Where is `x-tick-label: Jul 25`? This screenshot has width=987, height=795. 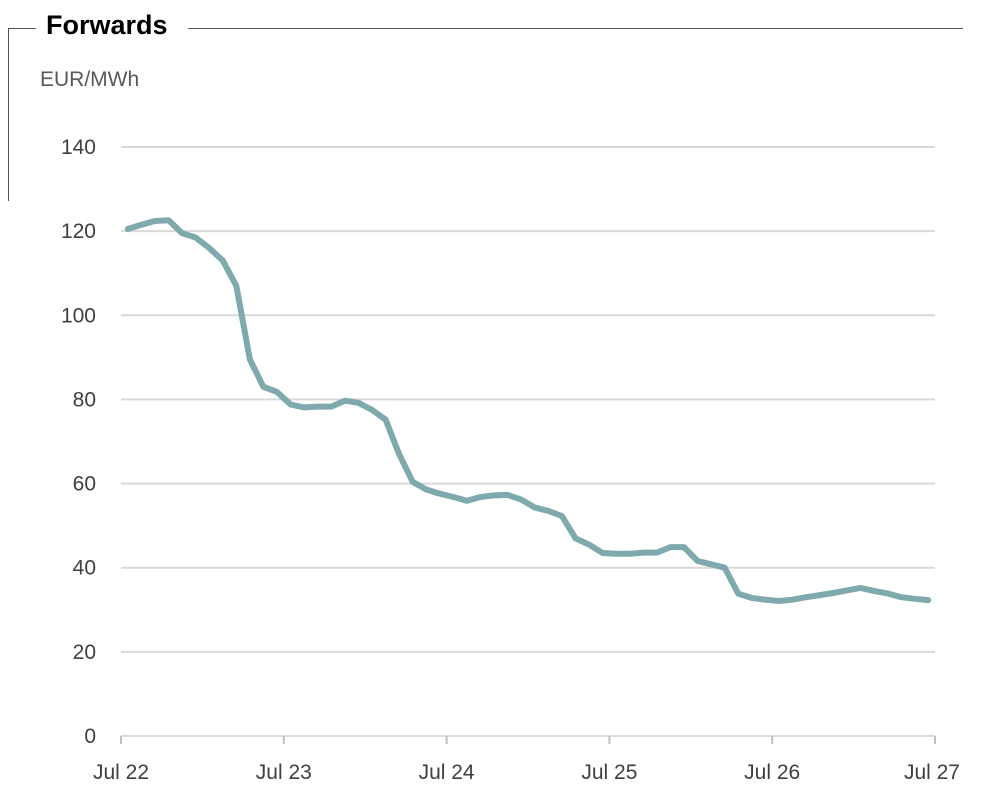
x-tick-label: Jul 25 is located at coordinates (609, 772).